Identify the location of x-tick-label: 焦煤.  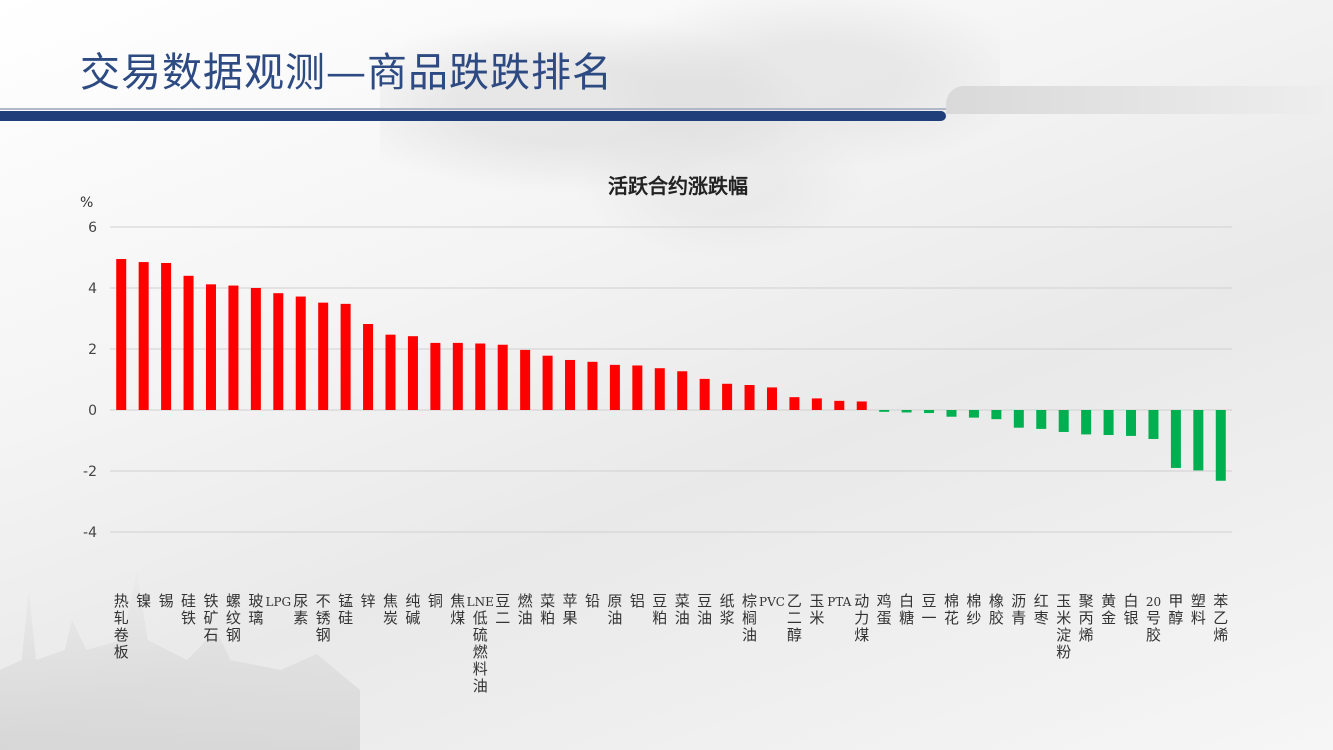
(457, 609).